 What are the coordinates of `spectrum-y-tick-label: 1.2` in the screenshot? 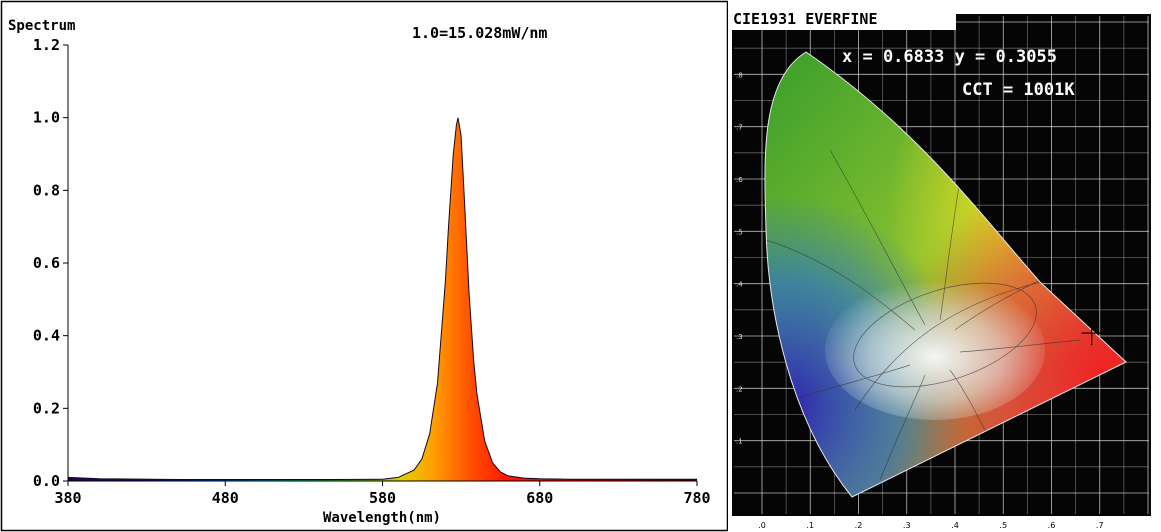 It's located at (46, 45).